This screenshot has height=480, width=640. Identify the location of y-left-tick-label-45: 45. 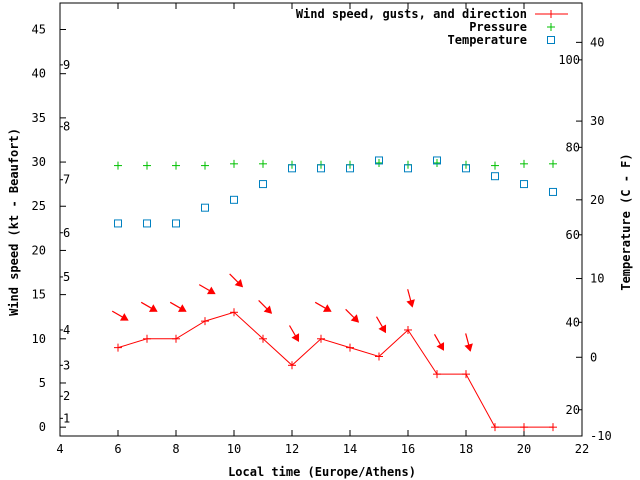
(39, 30).